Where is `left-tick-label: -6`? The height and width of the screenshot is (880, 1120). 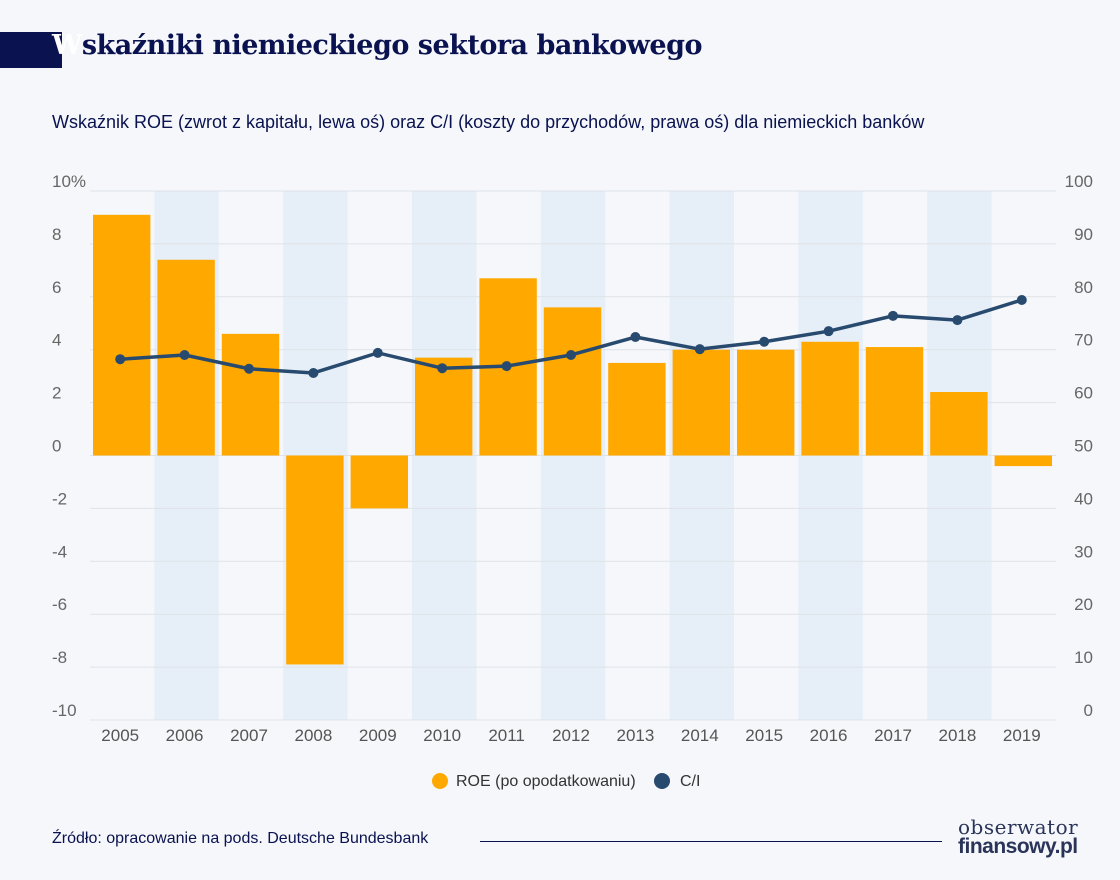
left-tick-label: -6 is located at coordinates (59, 604).